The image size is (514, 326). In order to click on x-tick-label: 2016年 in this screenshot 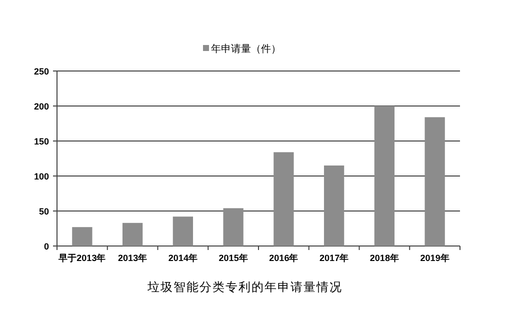, I will do `click(283, 258)`.